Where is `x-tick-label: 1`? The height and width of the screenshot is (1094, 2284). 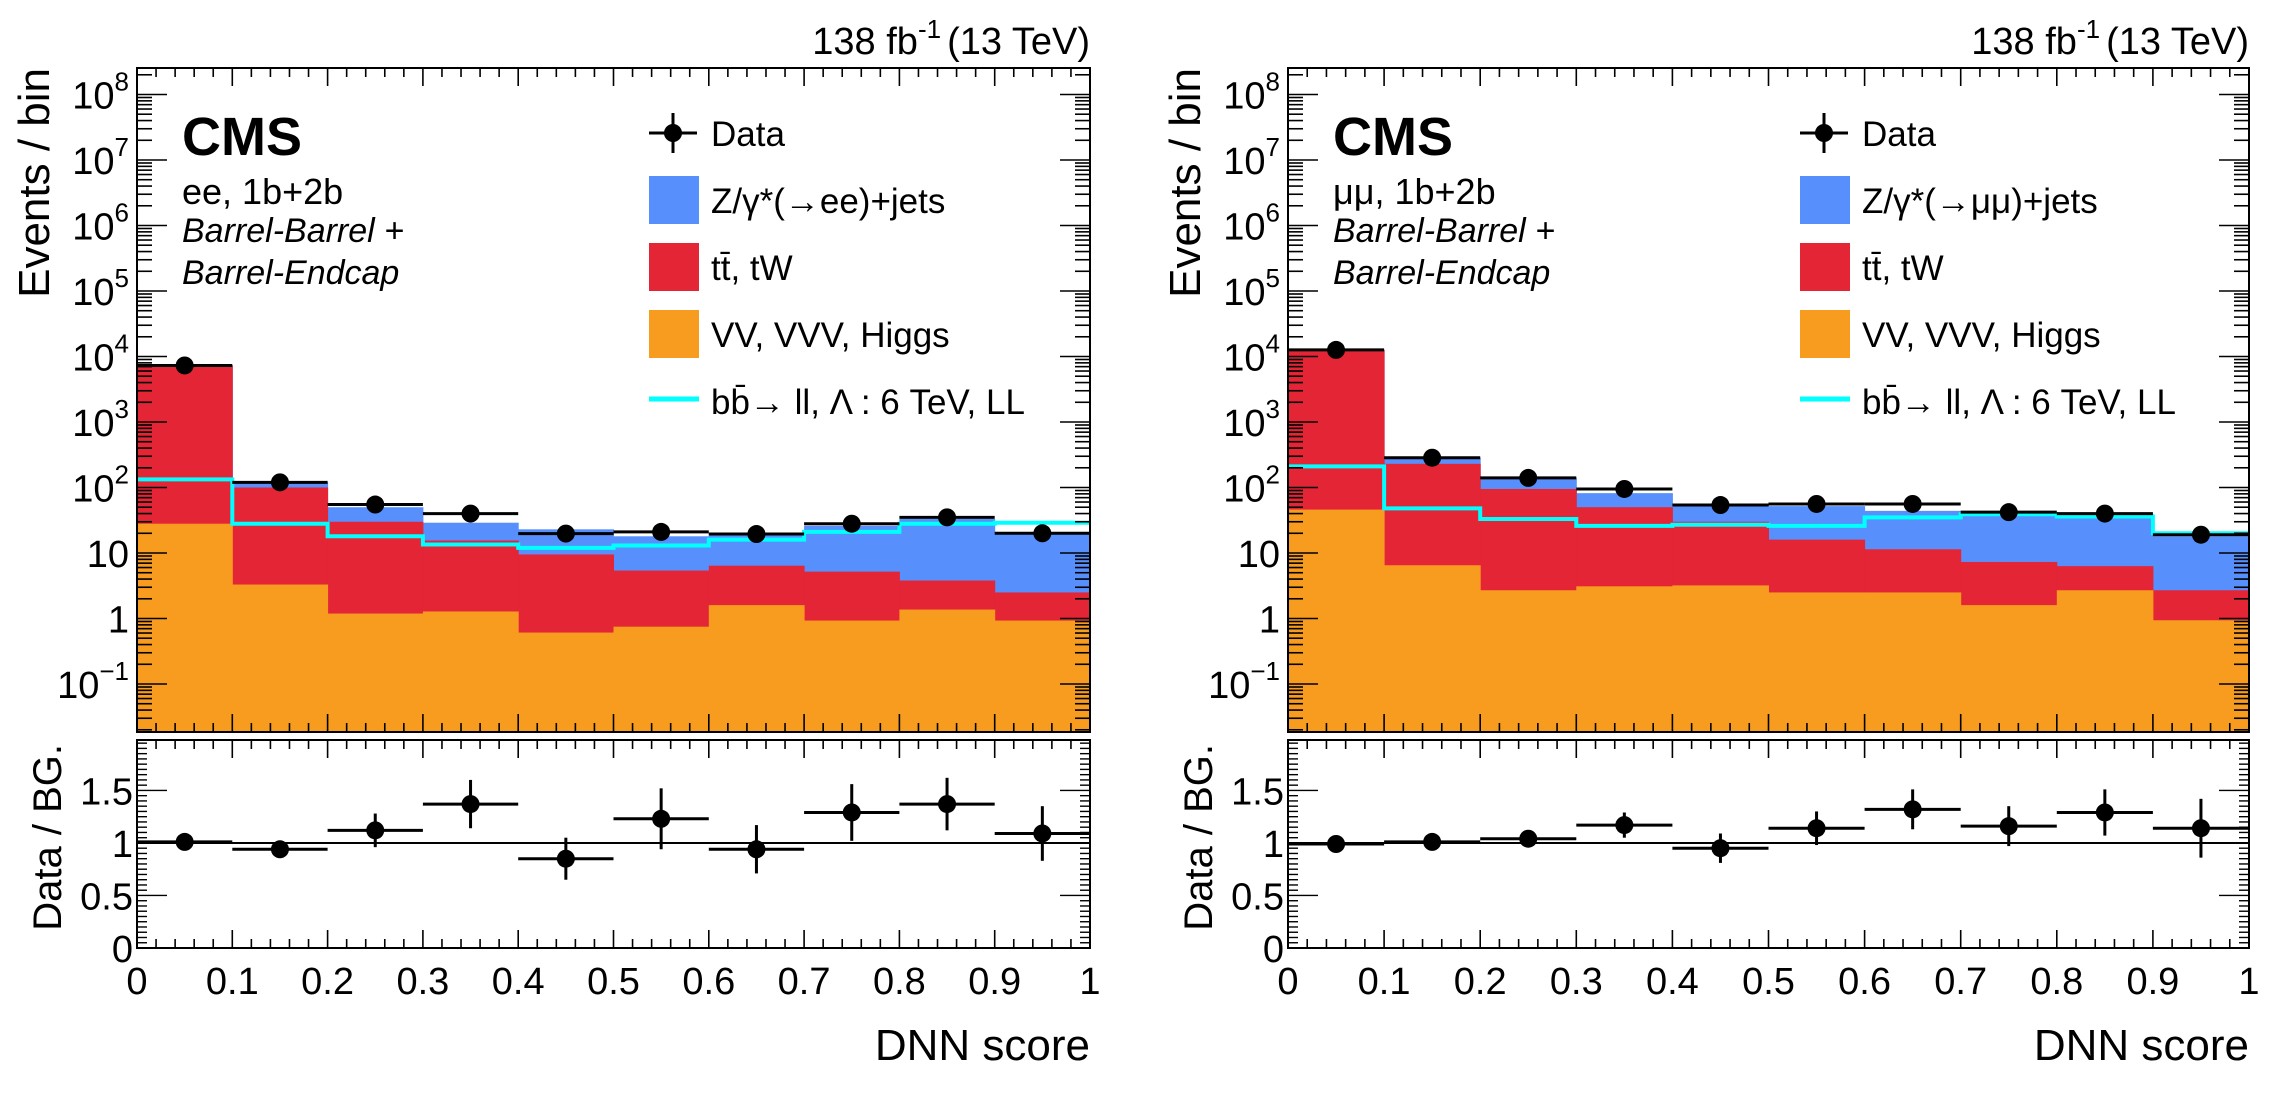
x-tick-label: 1 is located at coordinates (2248, 982).